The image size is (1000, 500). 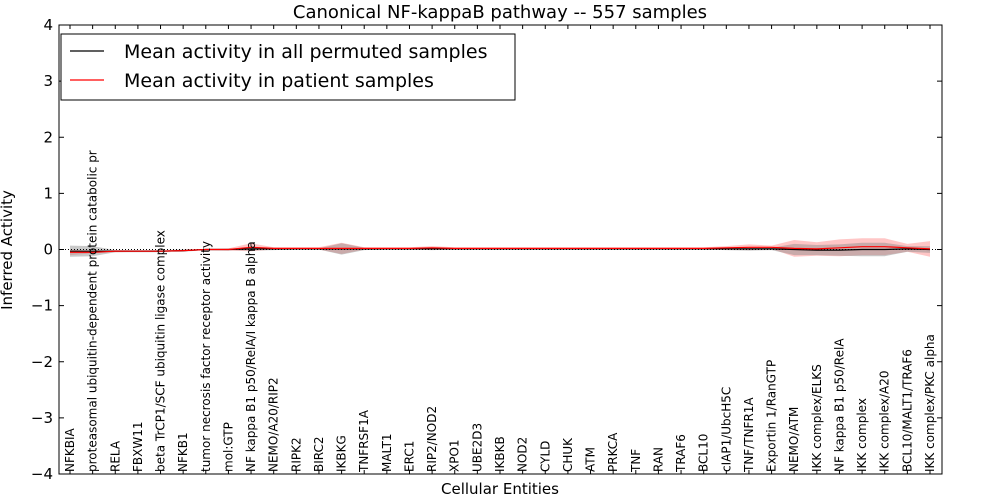 I want to click on x-tick-label: PRKCA, so click(x=613, y=452).